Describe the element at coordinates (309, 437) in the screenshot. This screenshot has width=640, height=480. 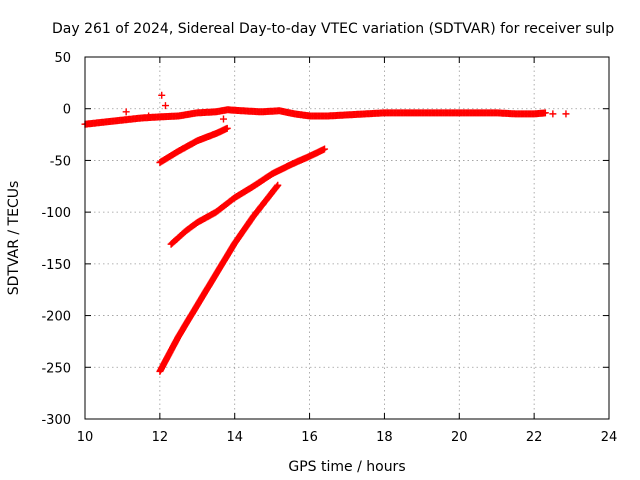
I see `x-tick-label: 16` at that location.